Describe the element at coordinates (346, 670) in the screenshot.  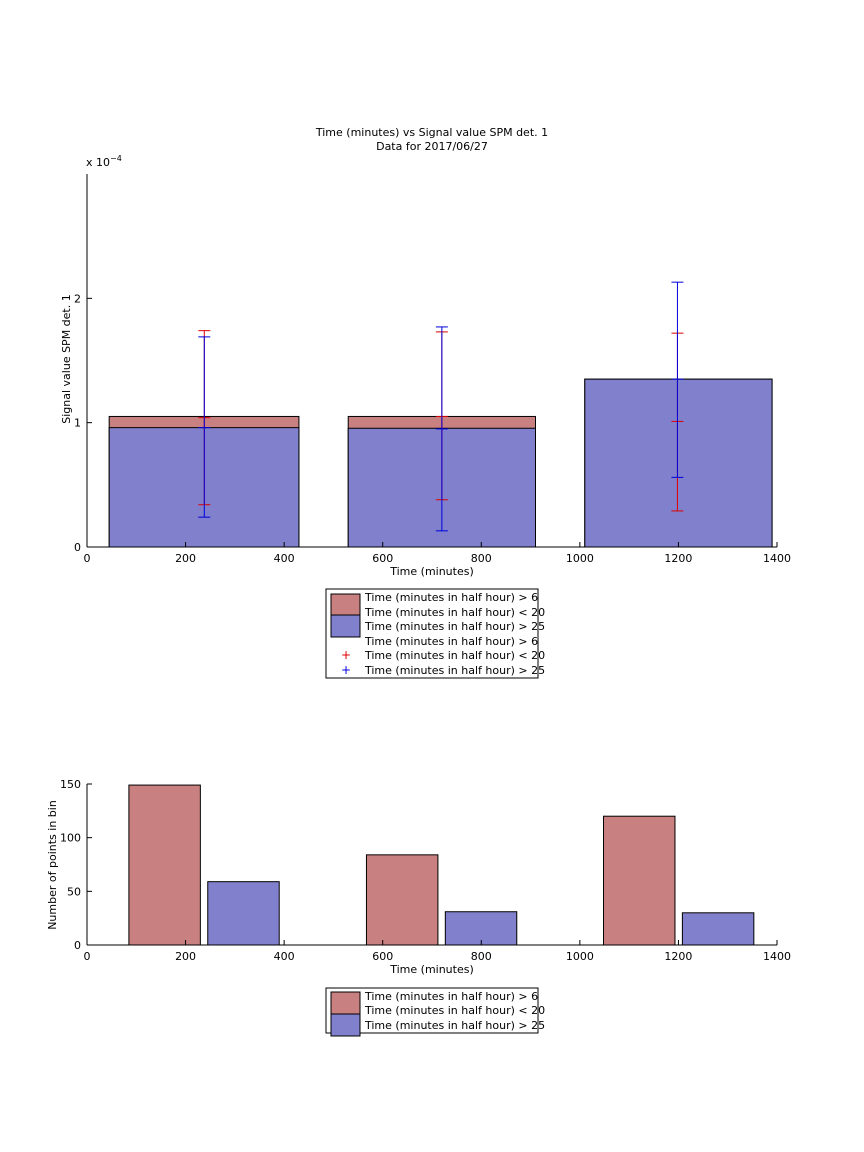
I see `legend-marker-blue-plus: +` at that location.